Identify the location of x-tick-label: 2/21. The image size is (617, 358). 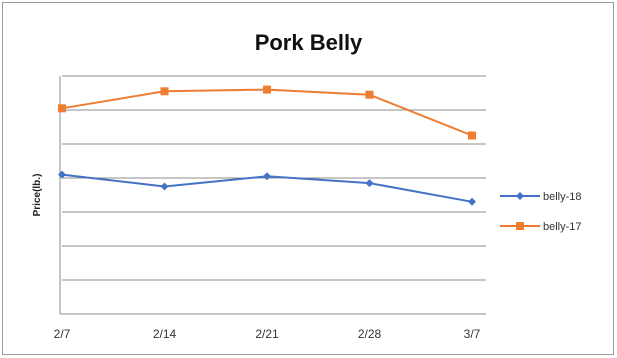
(267, 334).